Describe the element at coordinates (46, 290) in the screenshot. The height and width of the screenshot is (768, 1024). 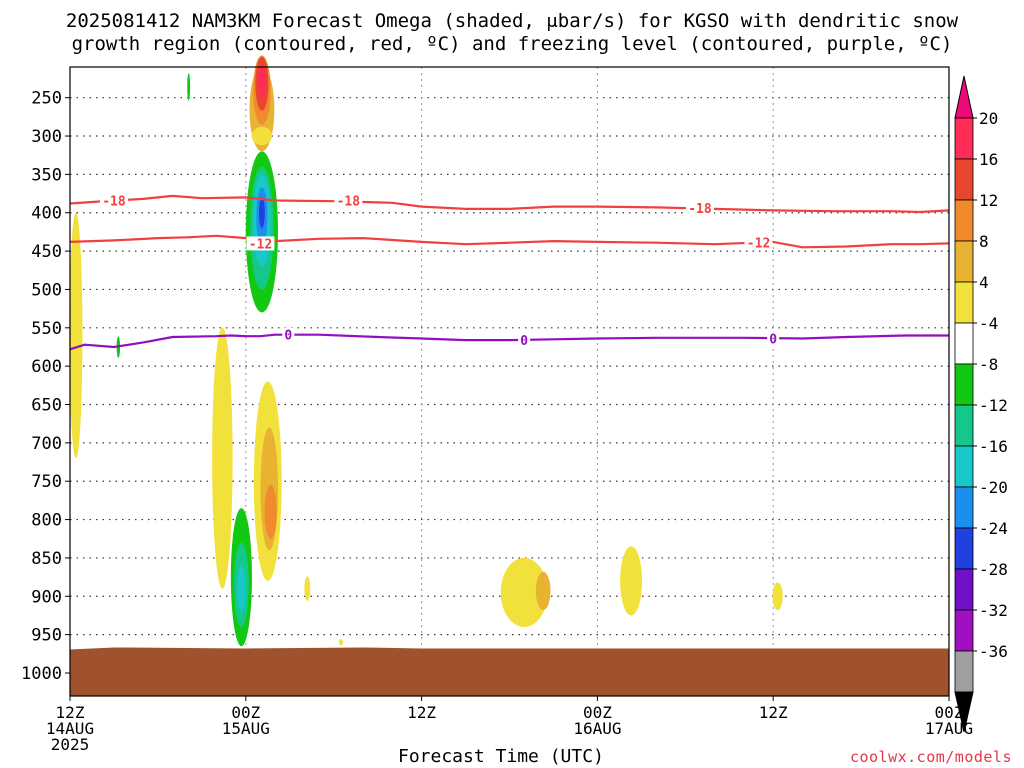
I see `y-tick-label: 500` at that location.